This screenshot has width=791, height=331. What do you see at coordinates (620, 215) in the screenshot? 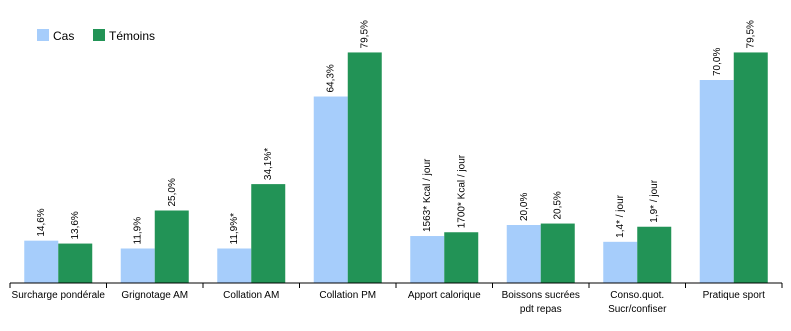
I see `value-label-cas: 1,4* / jour` at bounding box center [620, 215].